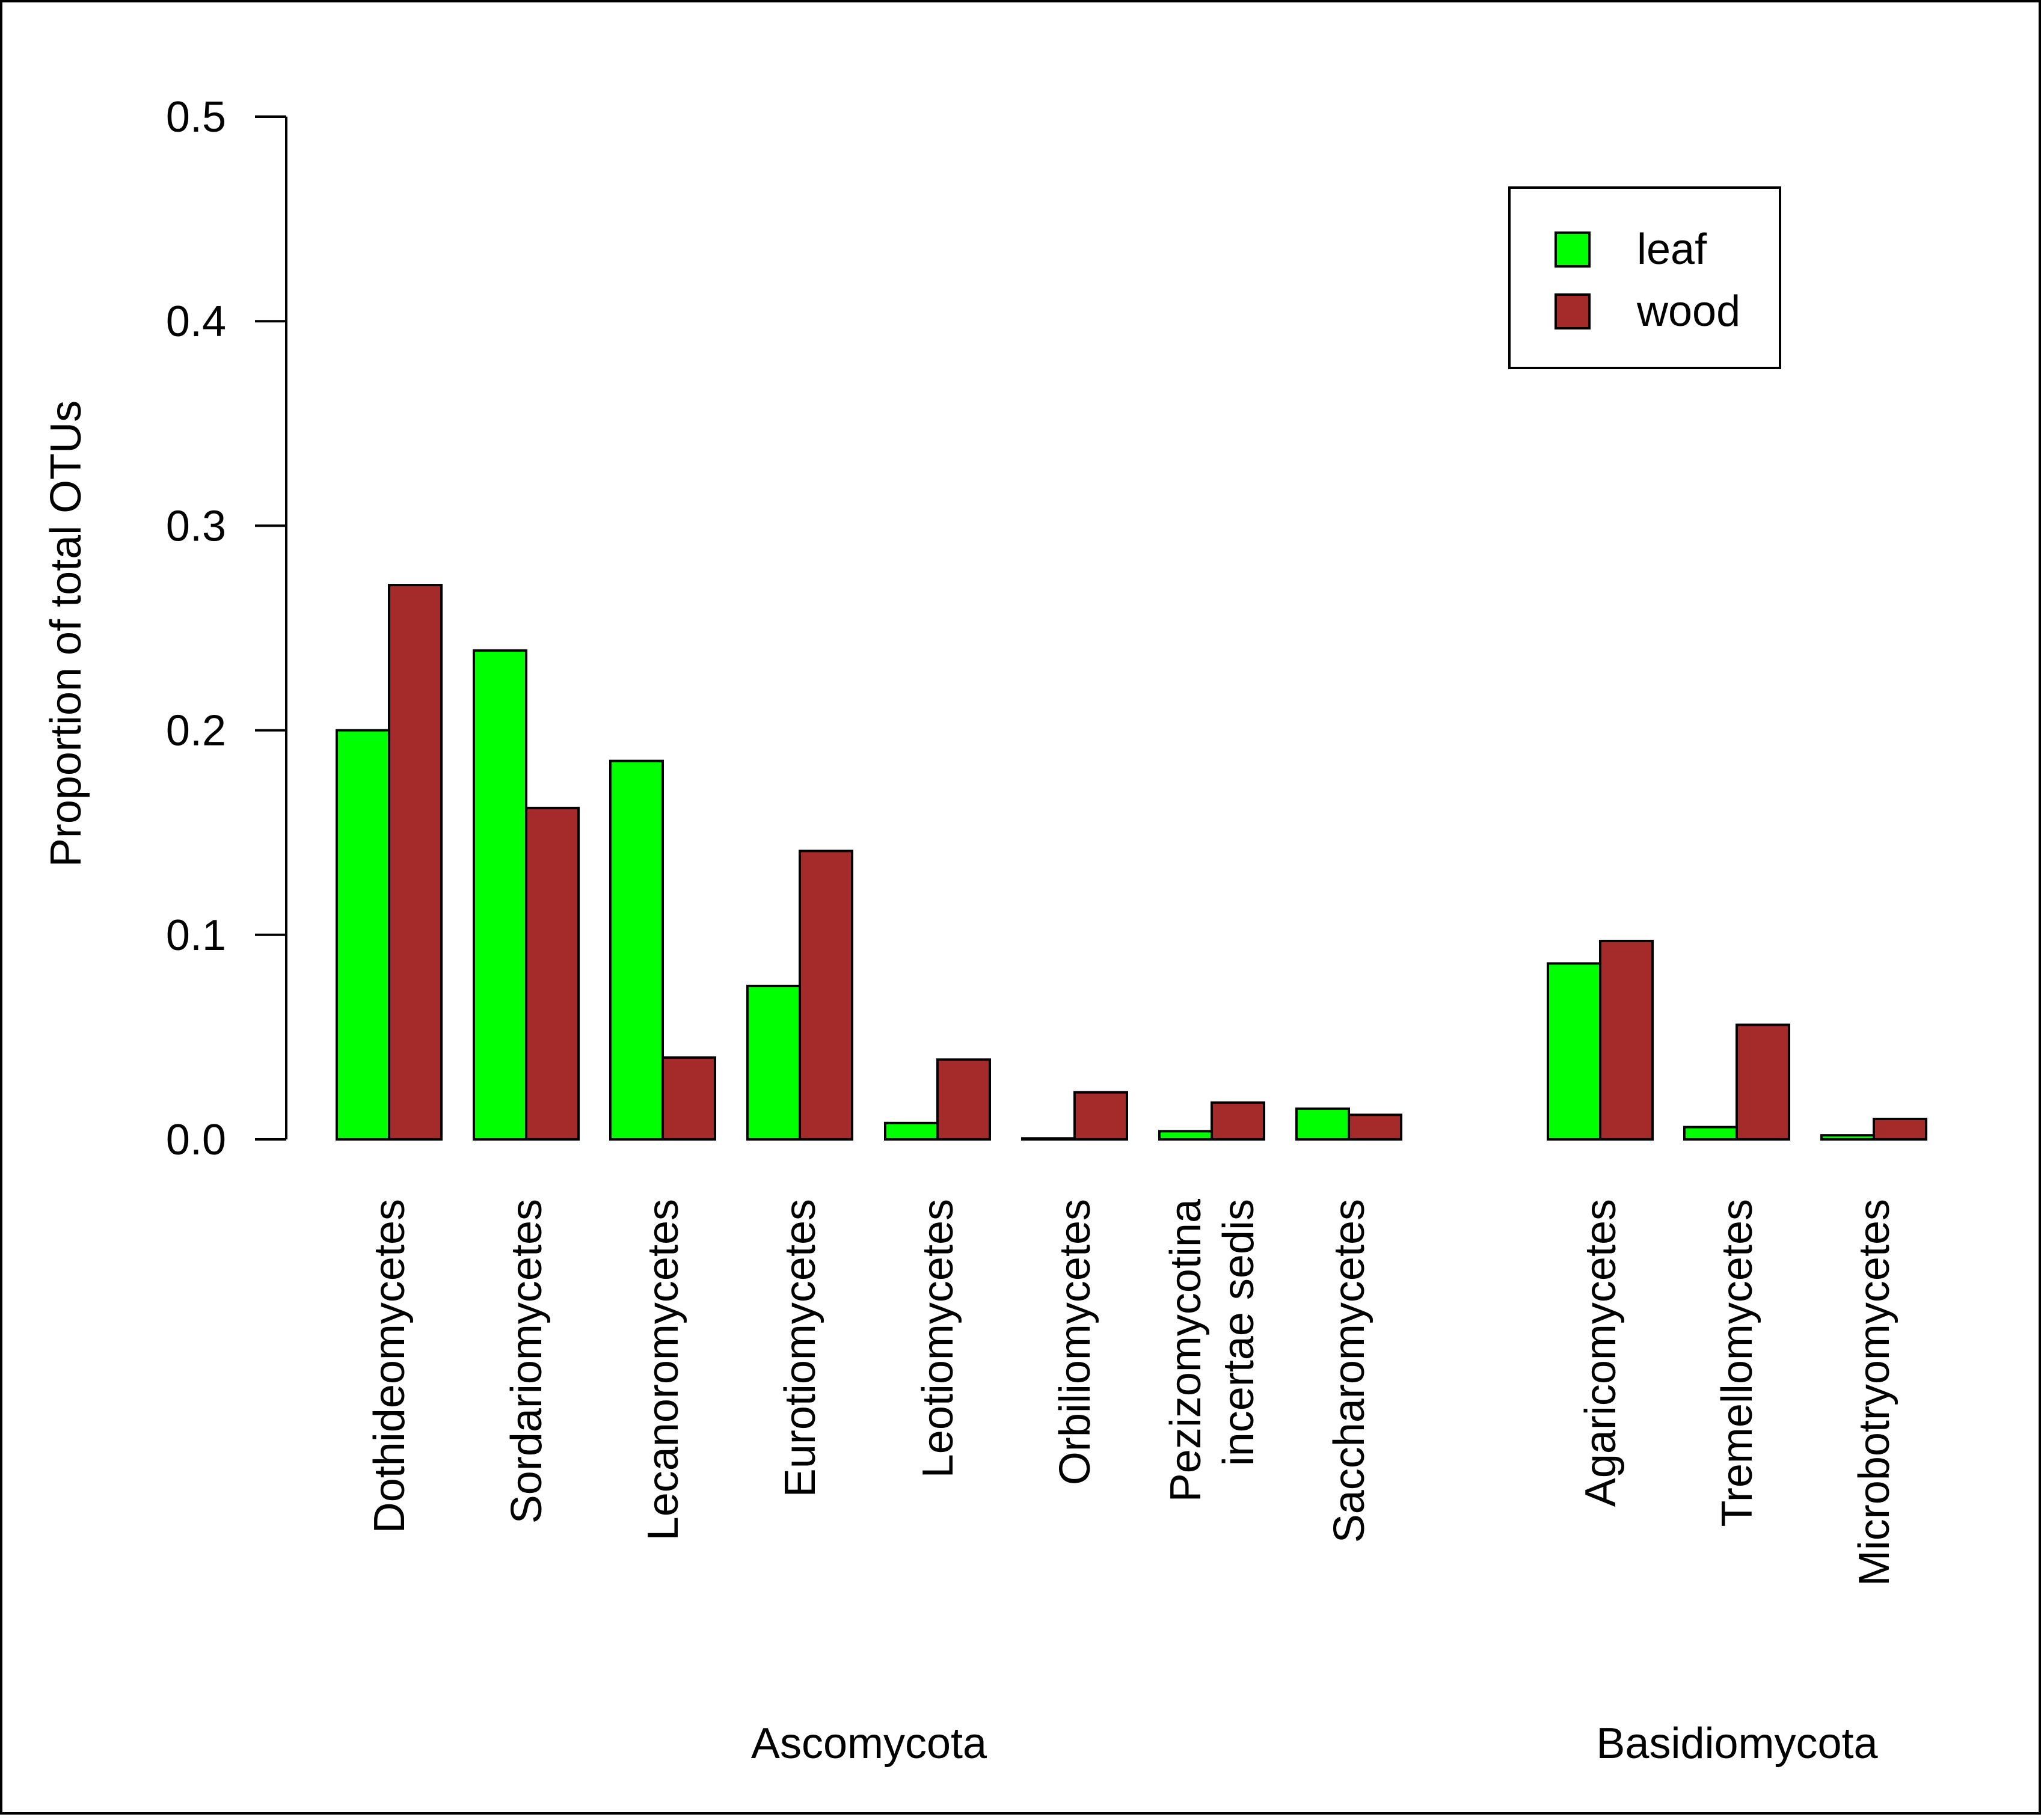 This screenshot has height=1820, width=2041. I want to click on group-labels: Ascomycota Basidiomycota, so click(1315, 1744).